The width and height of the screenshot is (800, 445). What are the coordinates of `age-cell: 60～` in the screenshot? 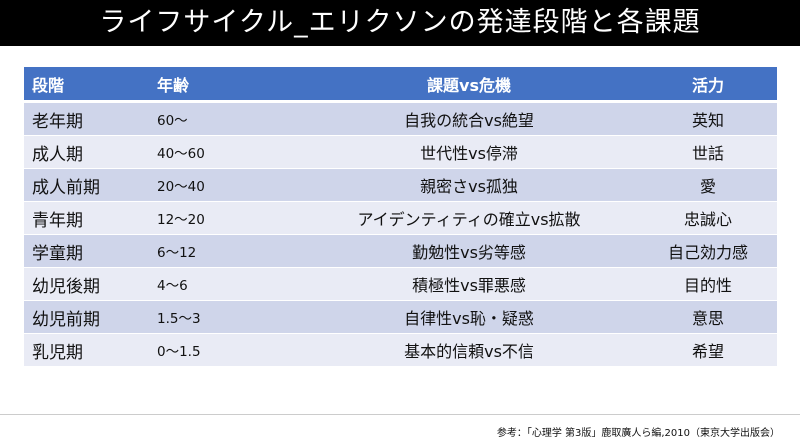 It's located at (224, 118).